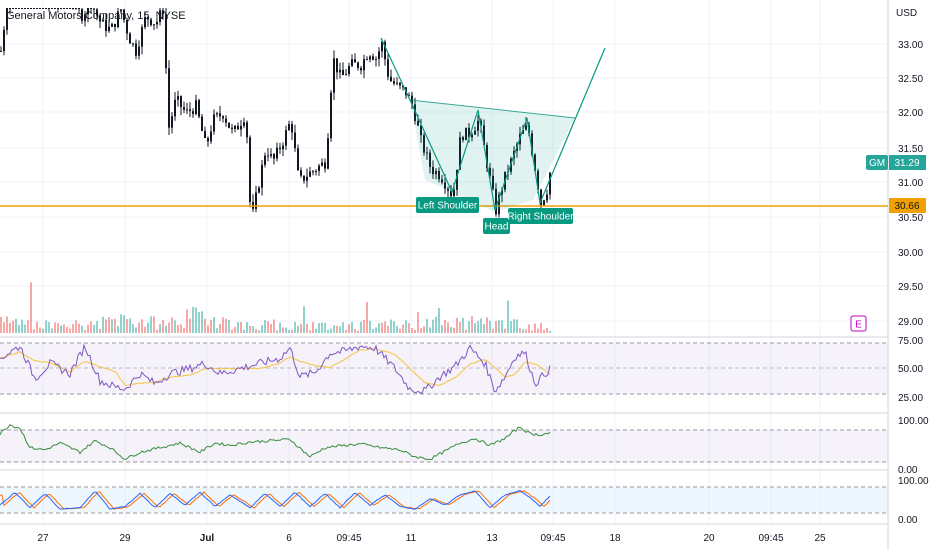 The width and height of the screenshot is (932, 555). Describe the element at coordinates (275, 499) in the screenshot. I see `stoch-k-line` at that location.